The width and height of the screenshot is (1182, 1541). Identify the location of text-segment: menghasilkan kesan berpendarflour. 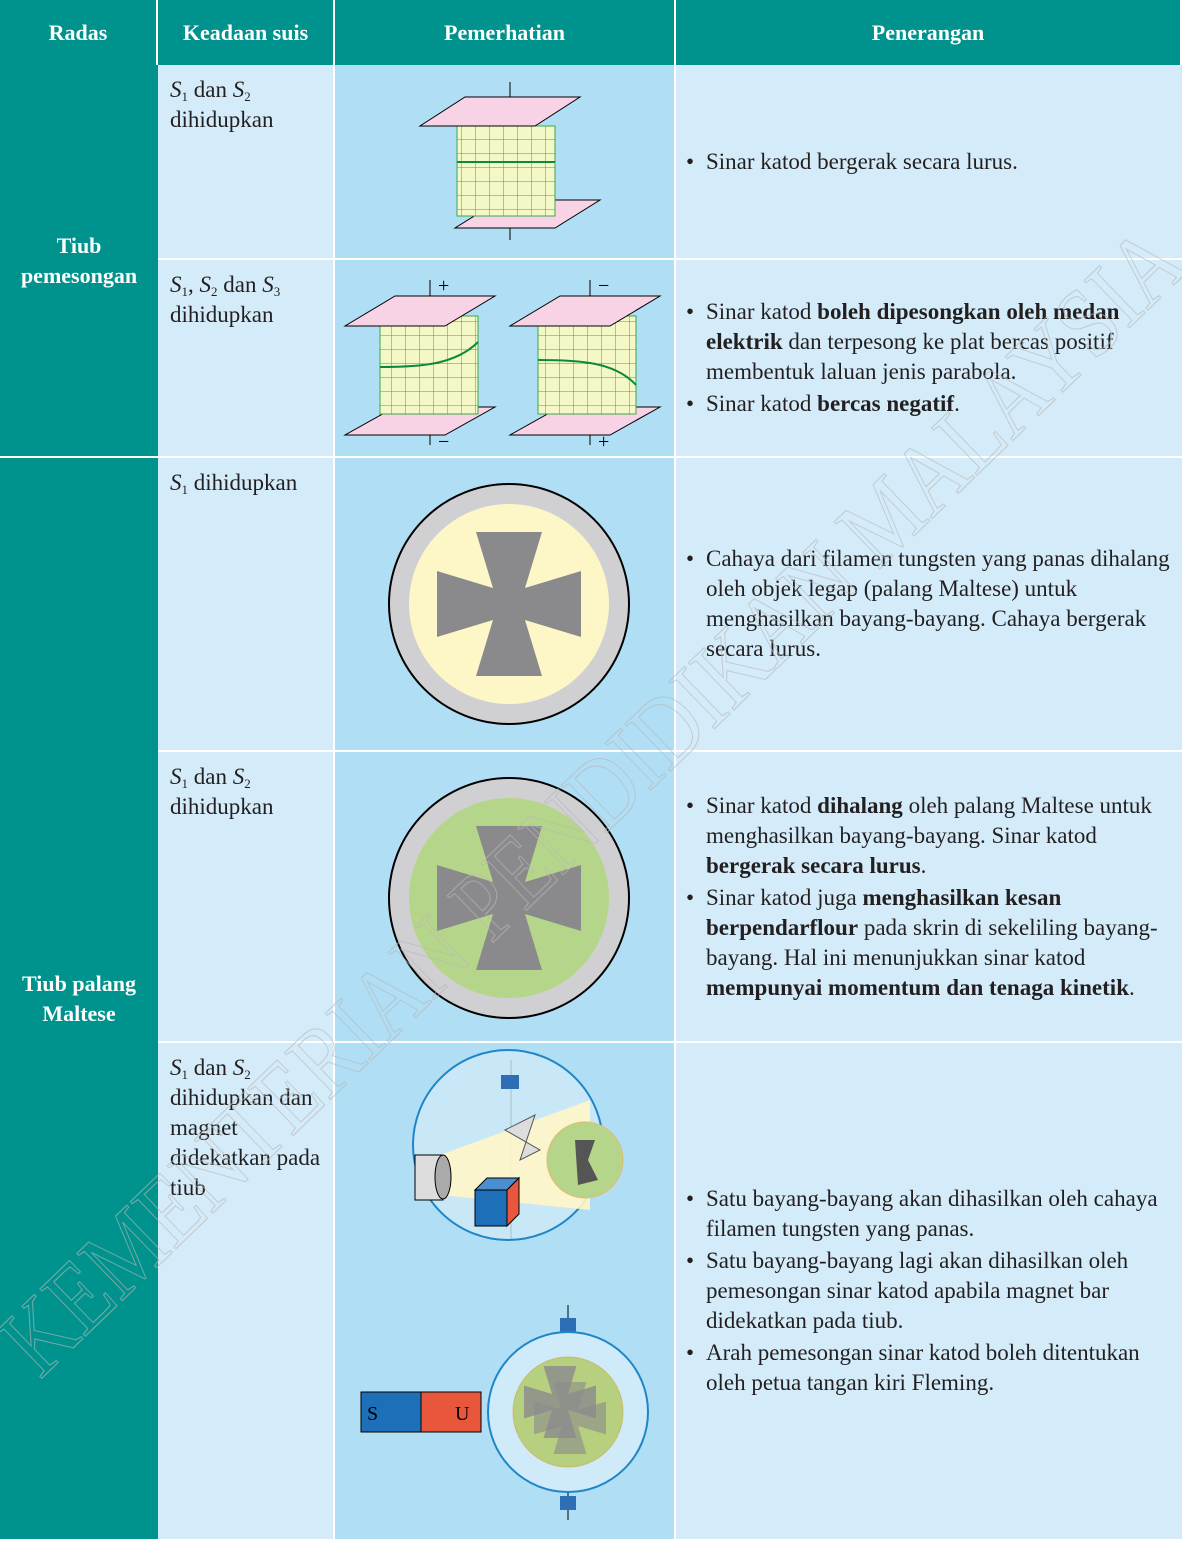
(884, 912).